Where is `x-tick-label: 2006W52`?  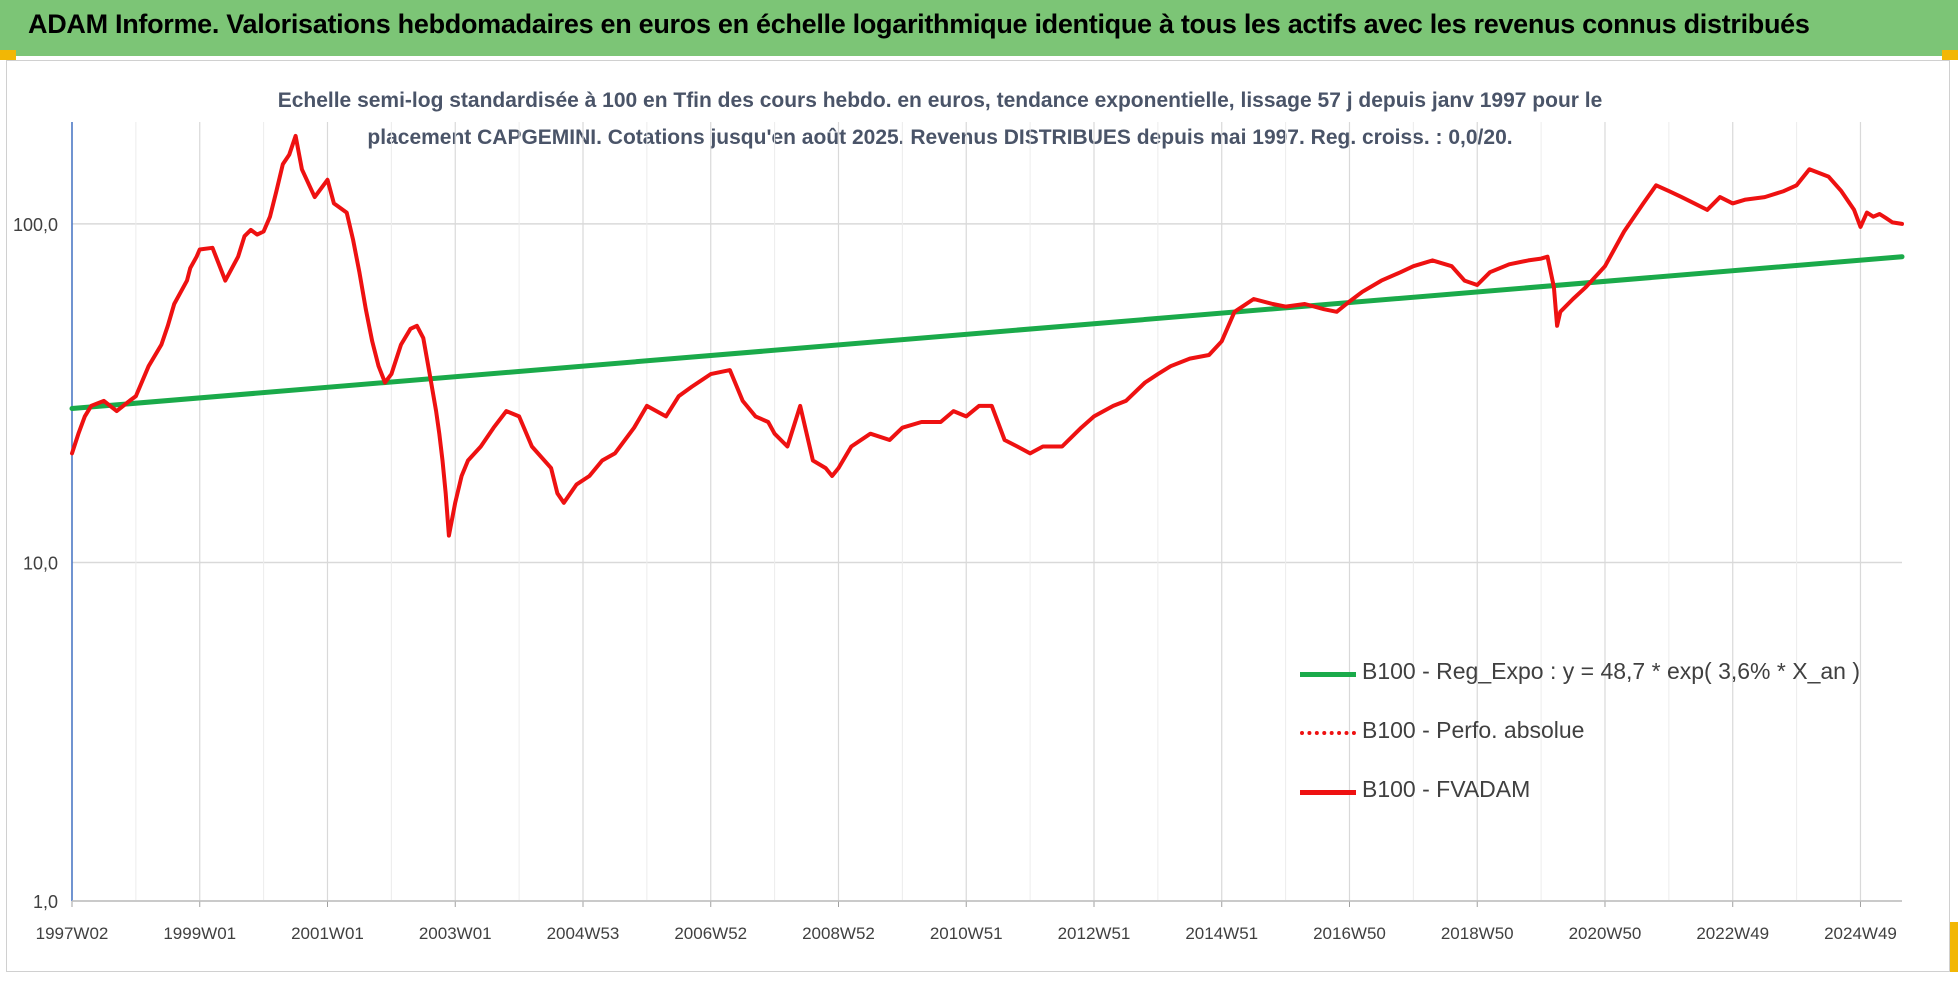
x-tick-label: 2006W52 is located at coordinates (710, 933).